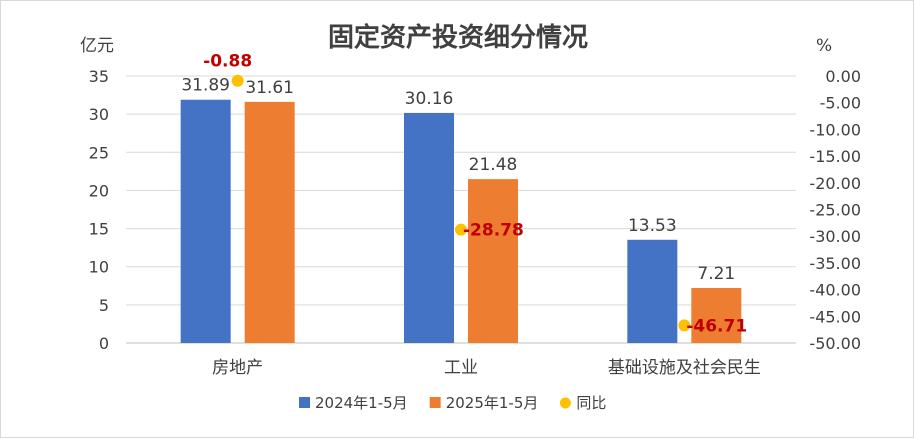  What do you see at coordinates (684, 368) in the screenshot?
I see `category-label: 基础设施及社会民生` at bounding box center [684, 368].